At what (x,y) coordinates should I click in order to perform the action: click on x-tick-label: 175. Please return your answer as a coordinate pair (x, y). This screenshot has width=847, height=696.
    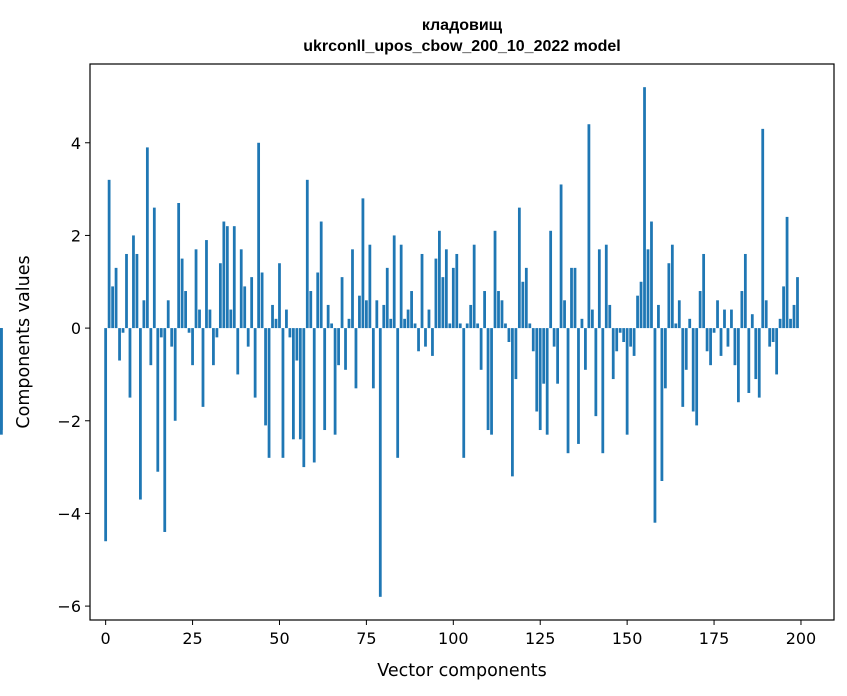
    Looking at the image, I should click on (714, 638).